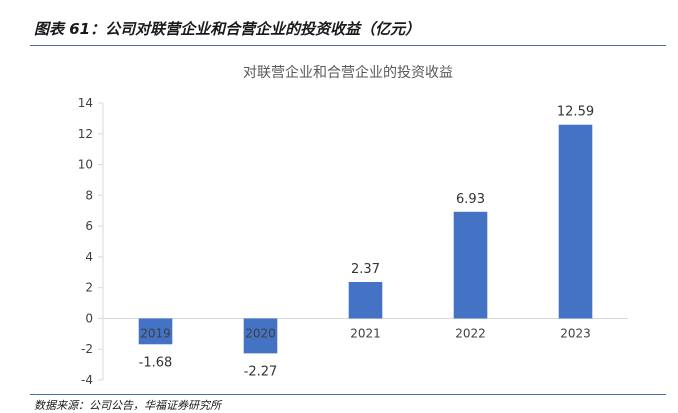 The width and height of the screenshot is (678, 413). What do you see at coordinates (348, 394) in the screenshot?
I see `source-rule` at bounding box center [348, 394].